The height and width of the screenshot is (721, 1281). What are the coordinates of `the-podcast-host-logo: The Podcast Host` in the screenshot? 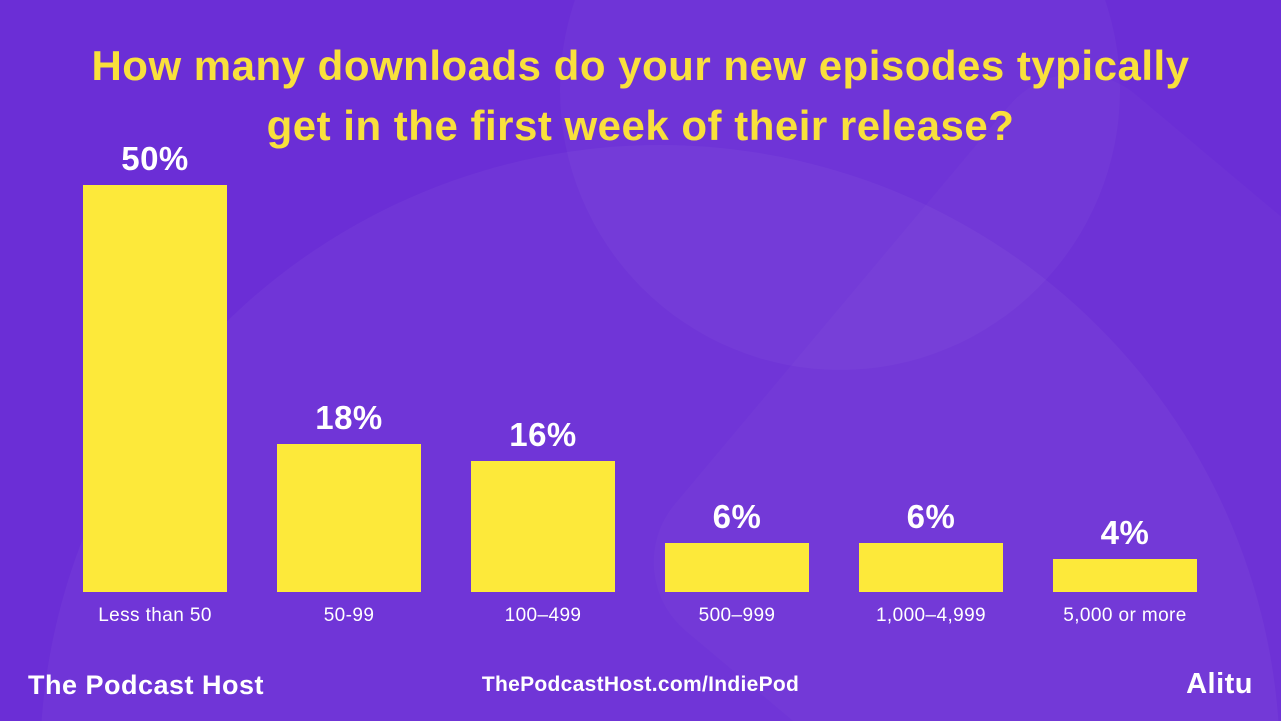 It's located at (146, 685).